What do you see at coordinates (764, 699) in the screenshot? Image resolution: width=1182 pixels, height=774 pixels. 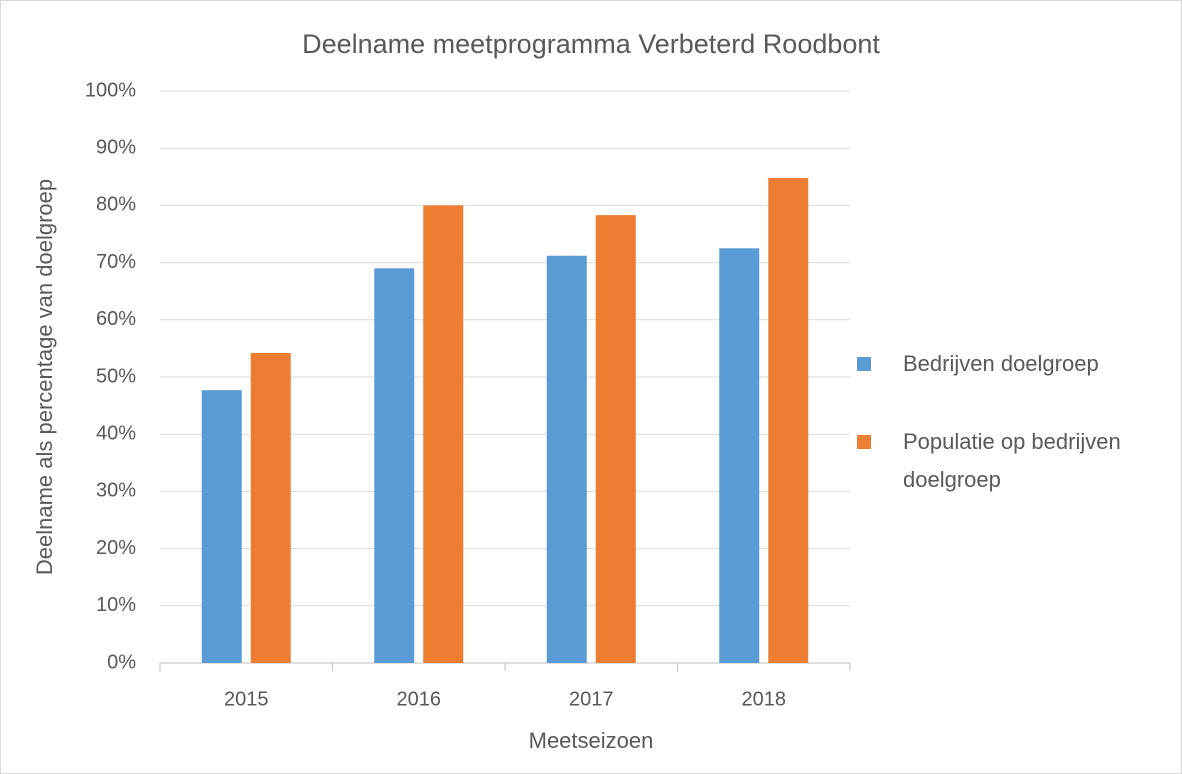 I see `x-tick-label: 2018` at bounding box center [764, 699].